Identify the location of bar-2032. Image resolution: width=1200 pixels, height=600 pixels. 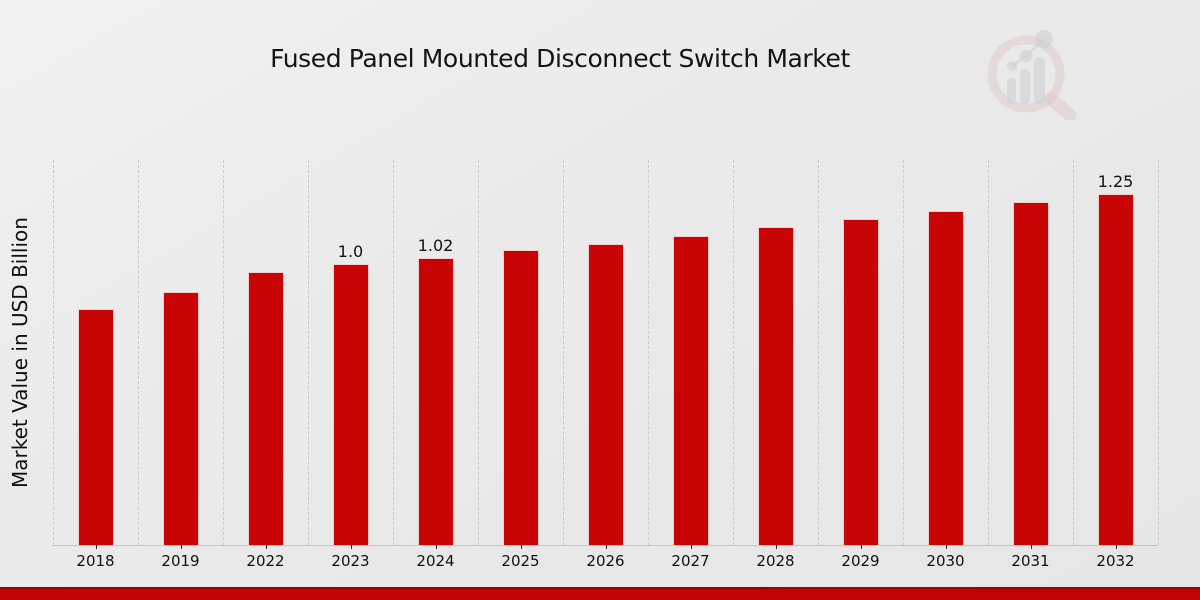
(1115, 369).